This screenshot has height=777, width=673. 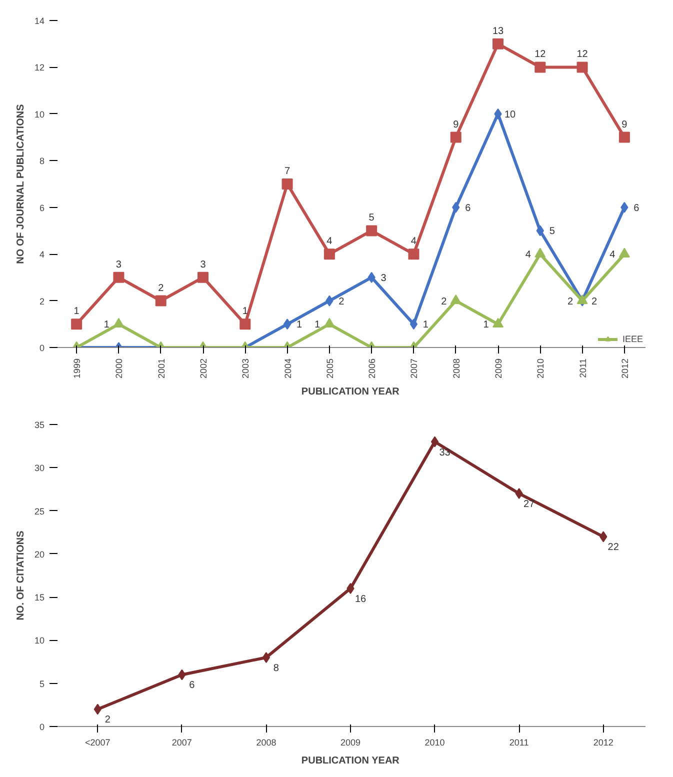 What do you see at coordinates (287, 368) in the screenshot?
I see `x-tick-label: 2004` at bounding box center [287, 368].